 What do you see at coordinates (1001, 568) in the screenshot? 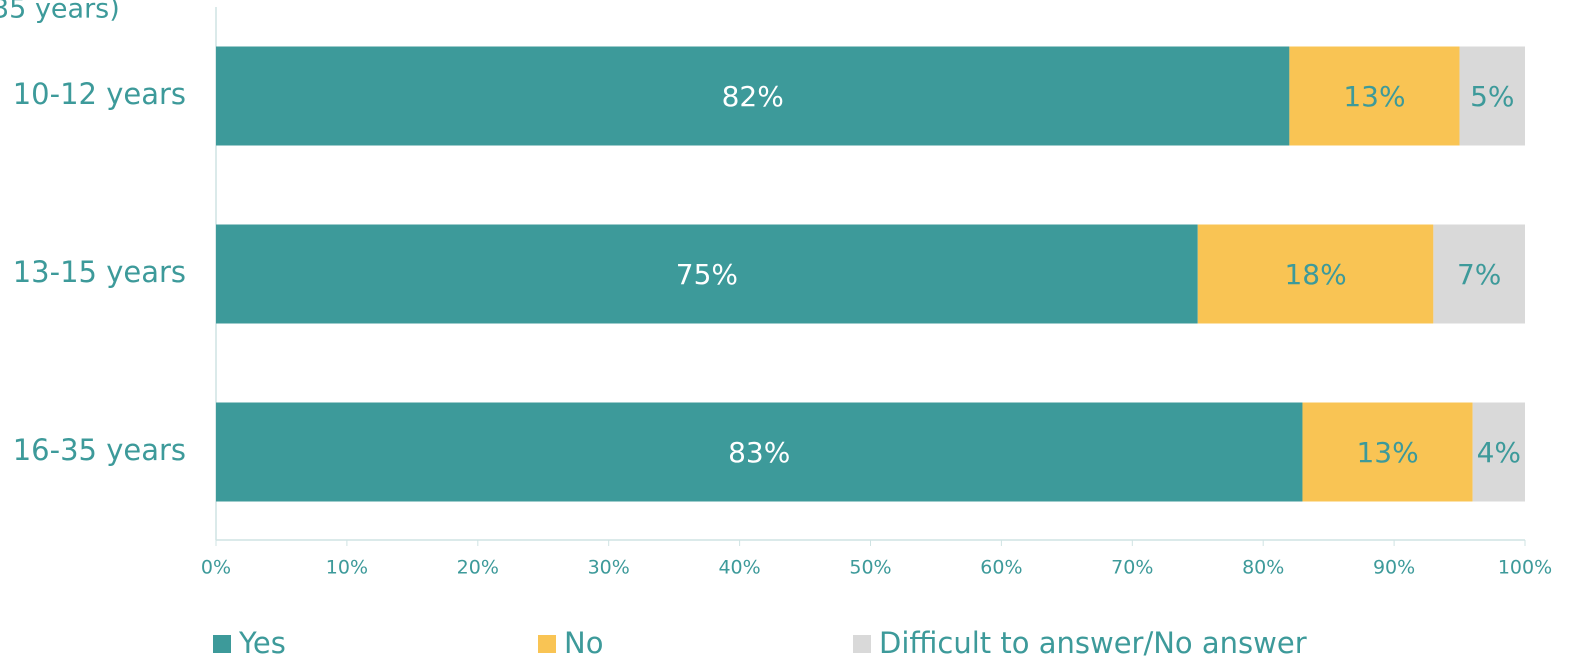
I see `x-tick-label: 60%` at bounding box center [1001, 568].